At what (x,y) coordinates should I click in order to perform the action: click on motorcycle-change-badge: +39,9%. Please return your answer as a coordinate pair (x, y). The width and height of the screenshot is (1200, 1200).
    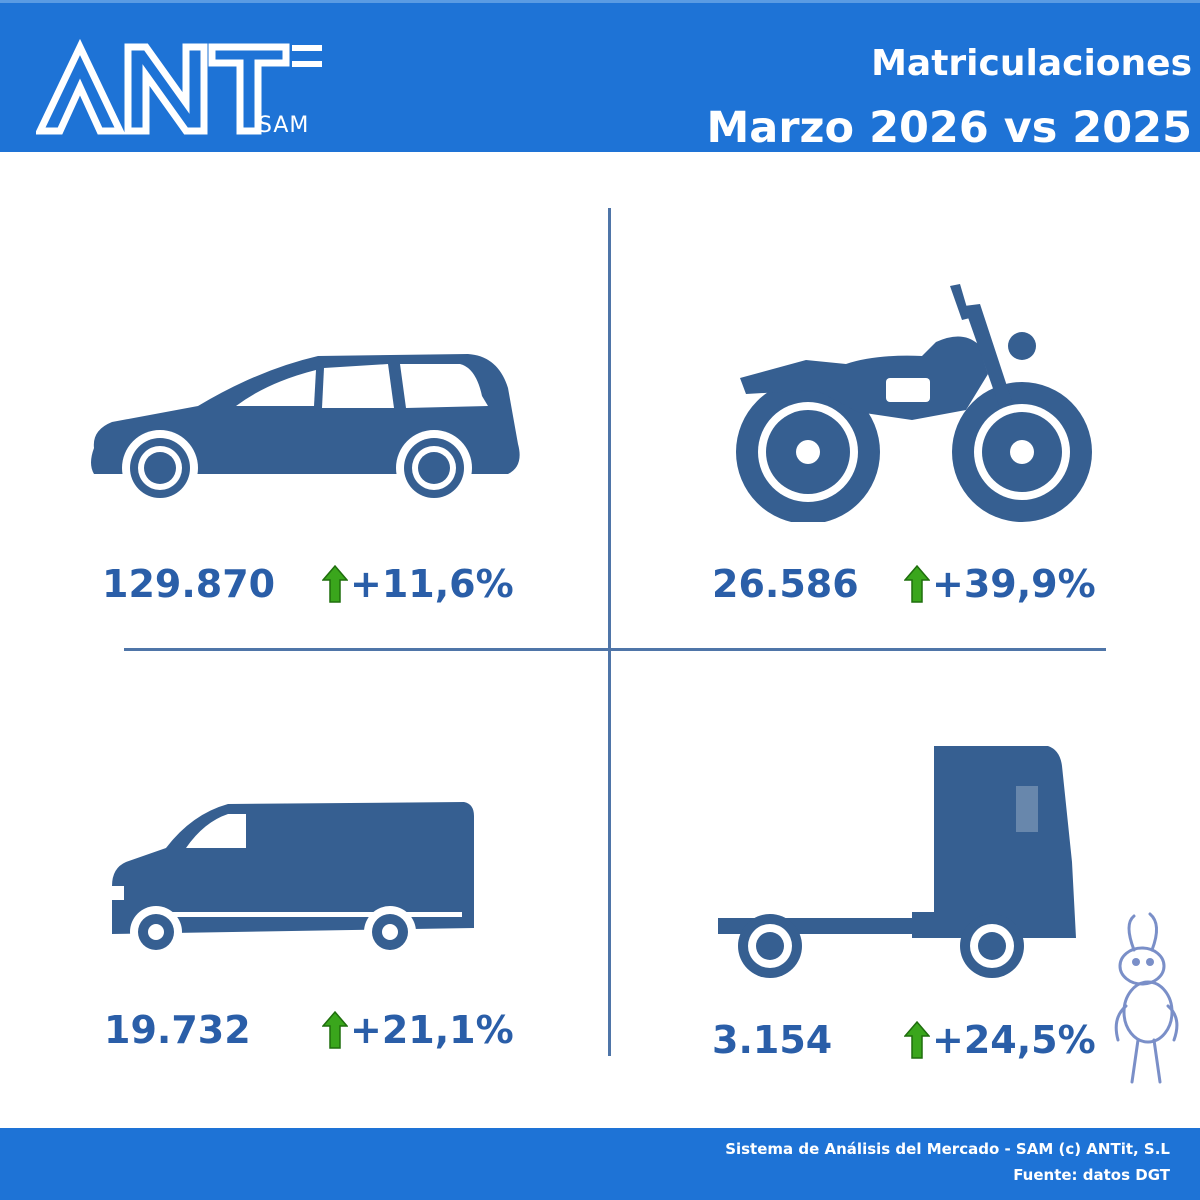
    Looking at the image, I should click on (1000, 584).